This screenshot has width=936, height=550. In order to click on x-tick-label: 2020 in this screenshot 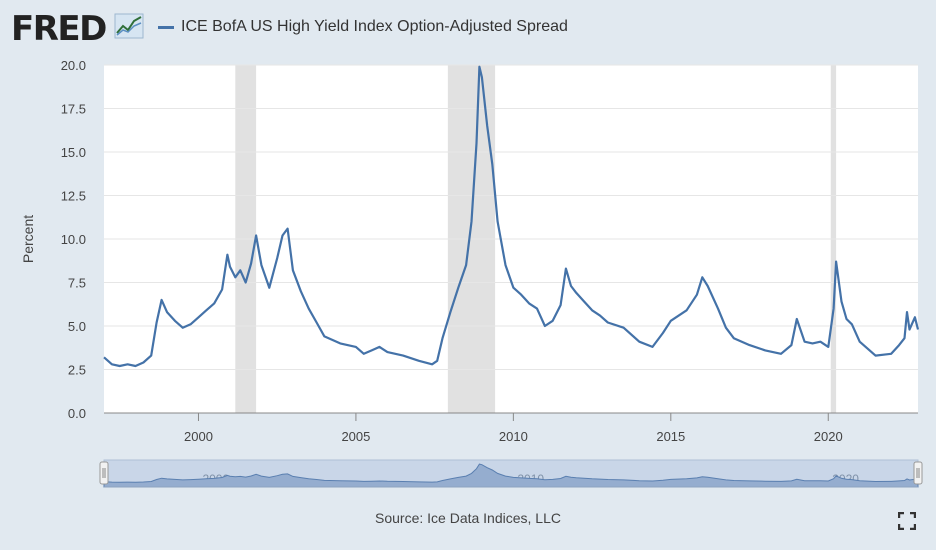, I will do `click(828, 436)`.